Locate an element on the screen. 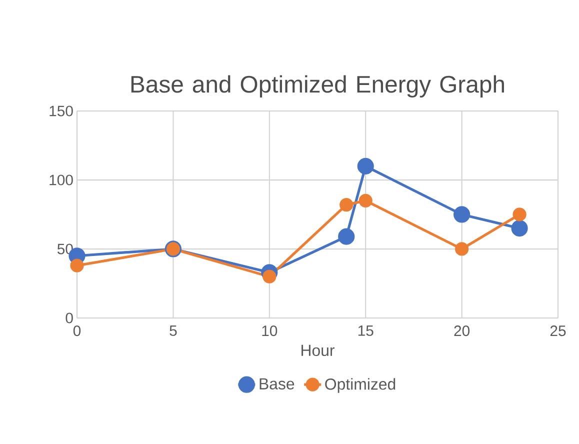 Image resolution: width=579 pixels, height=444 pixels. chart-title: Base and Optimized Energy Graph is located at coordinates (317, 86).